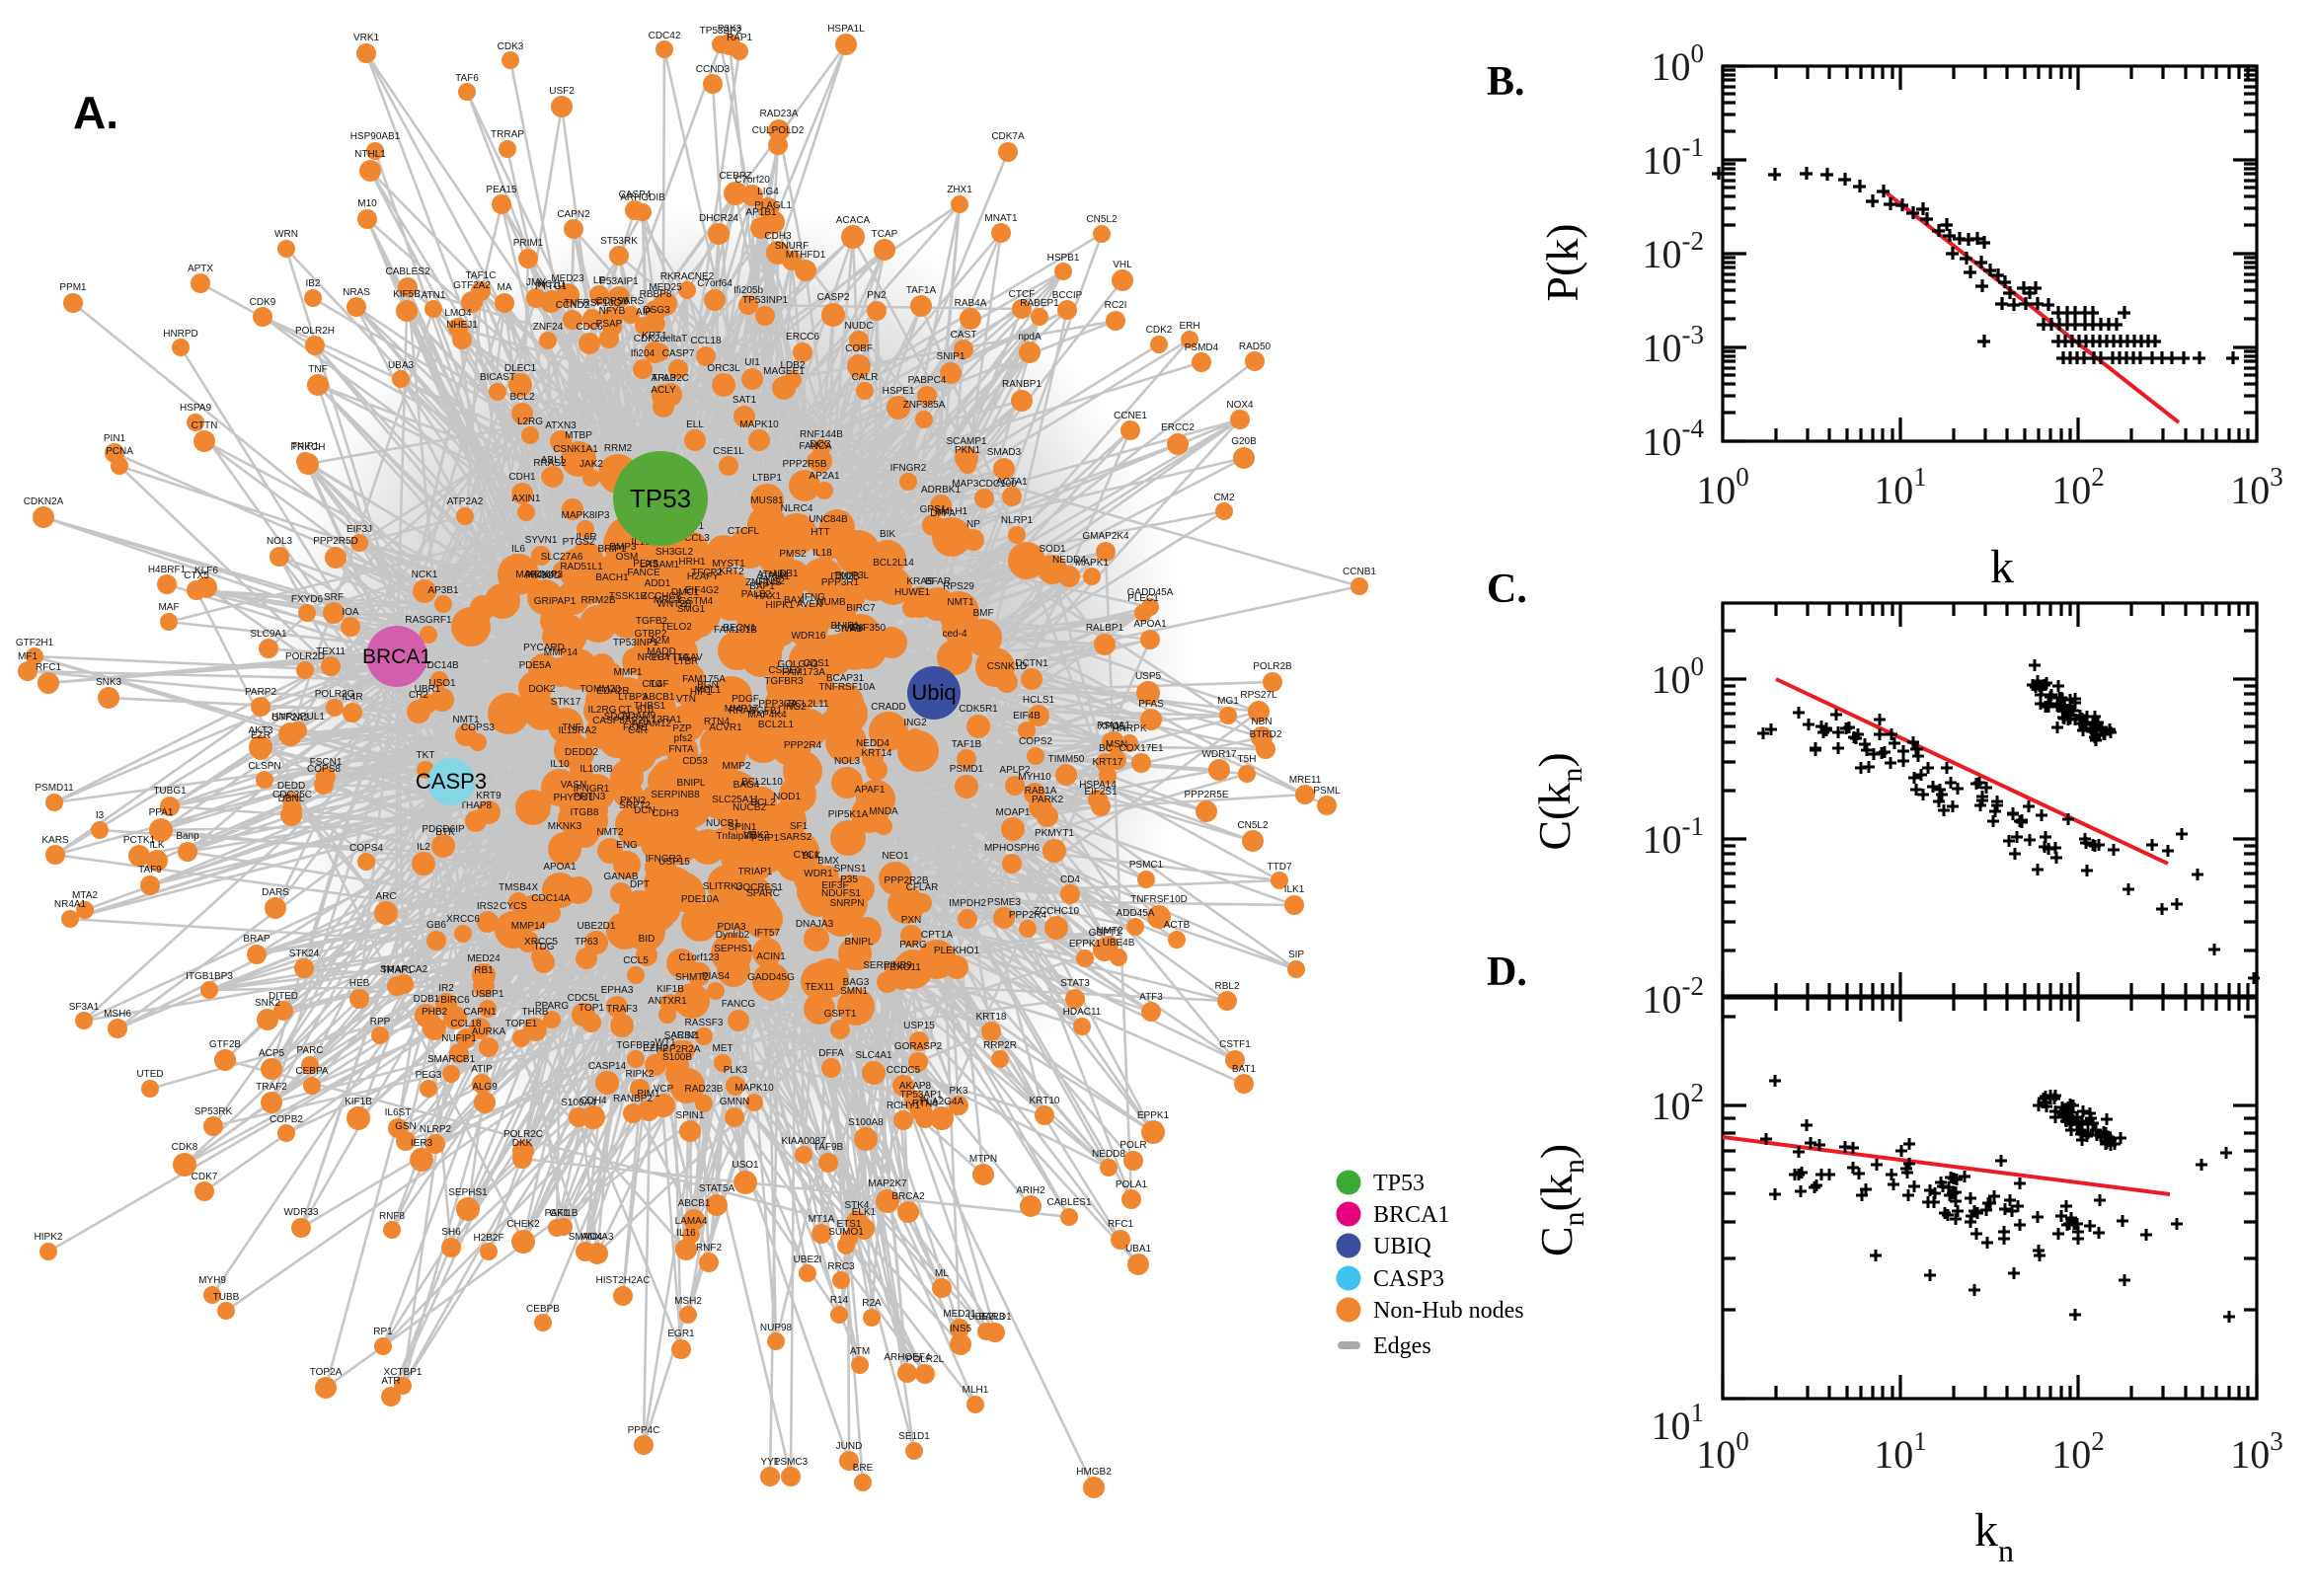 The width and height of the screenshot is (2316, 1596). Describe the element at coordinates (705, 1023) in the screenshot. I see `svg-text: RASSF3` at that location.